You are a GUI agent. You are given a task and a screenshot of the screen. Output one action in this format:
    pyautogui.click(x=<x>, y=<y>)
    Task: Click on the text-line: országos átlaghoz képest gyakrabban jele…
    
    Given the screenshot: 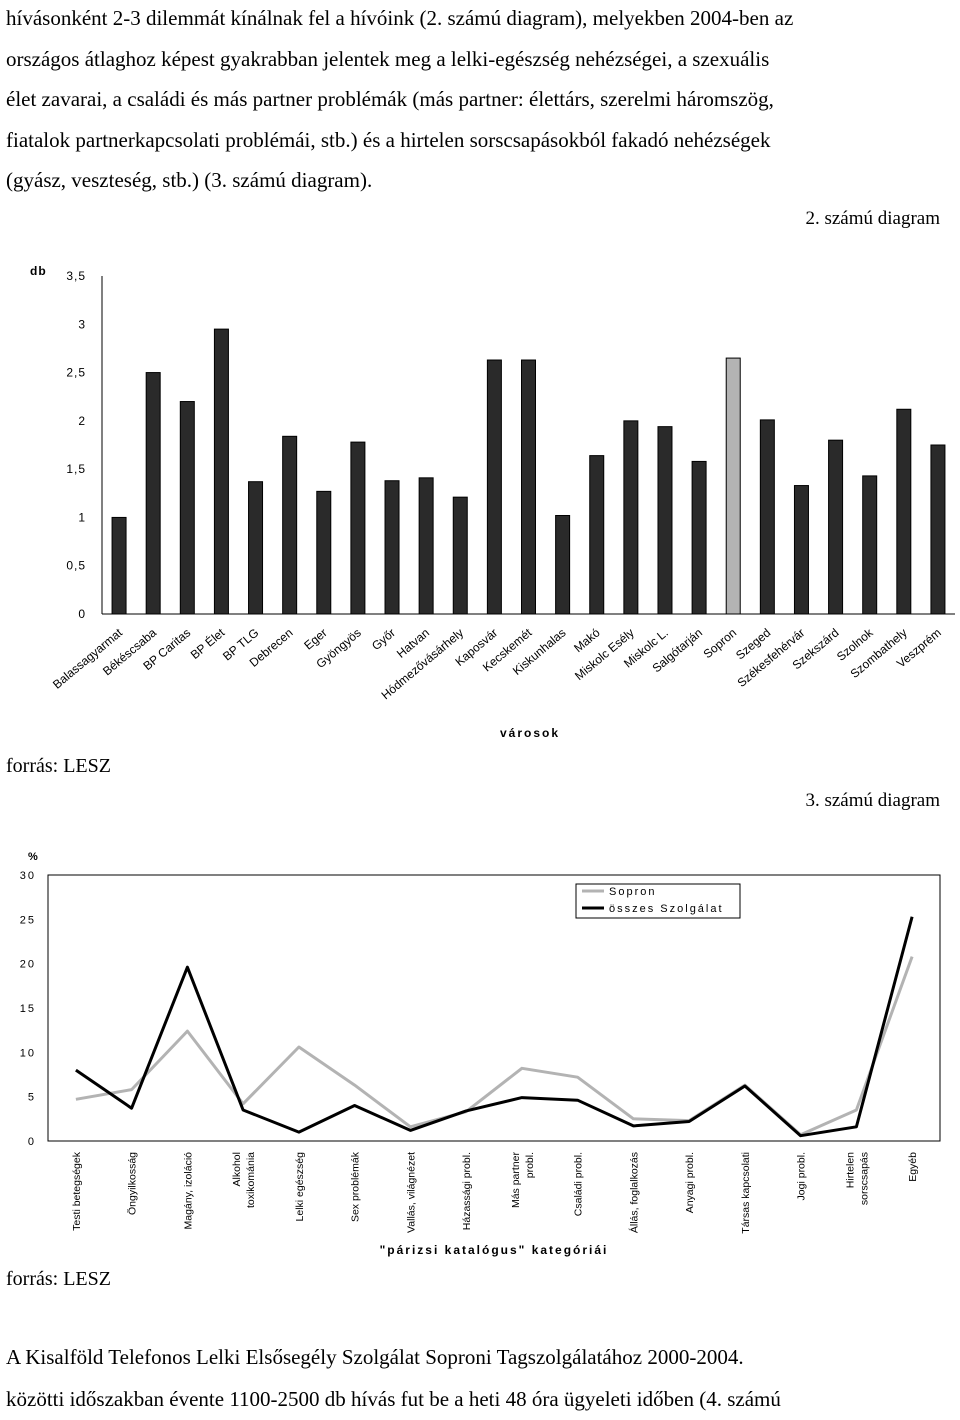 What is the action you would take?
    pyautogui.click(x=388, y=58)
    